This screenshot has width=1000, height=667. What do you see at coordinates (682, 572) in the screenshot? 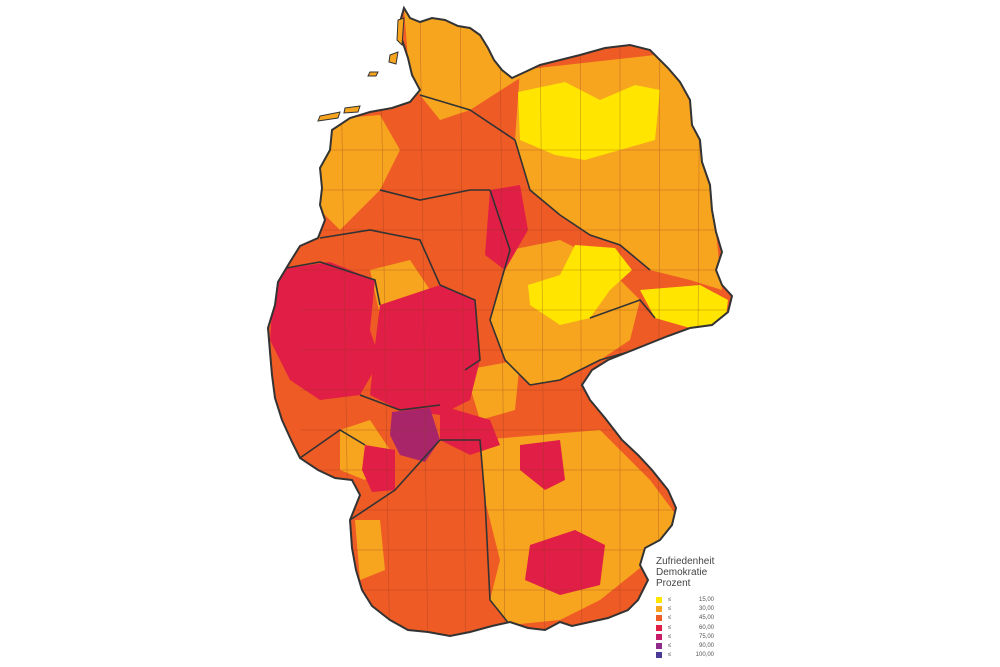
I see `legend-title-line-2: Demokratie` at bounding box center [682, 572].